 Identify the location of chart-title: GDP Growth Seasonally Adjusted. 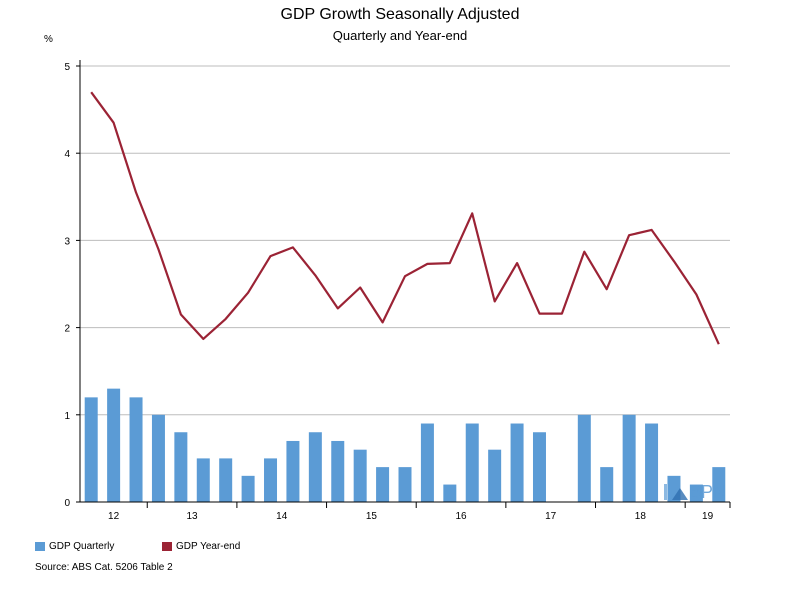
(400, 14).